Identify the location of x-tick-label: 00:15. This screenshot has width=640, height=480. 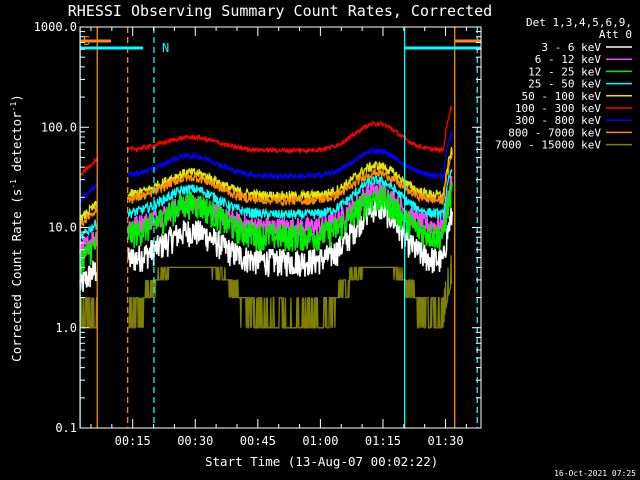
(133, 441).